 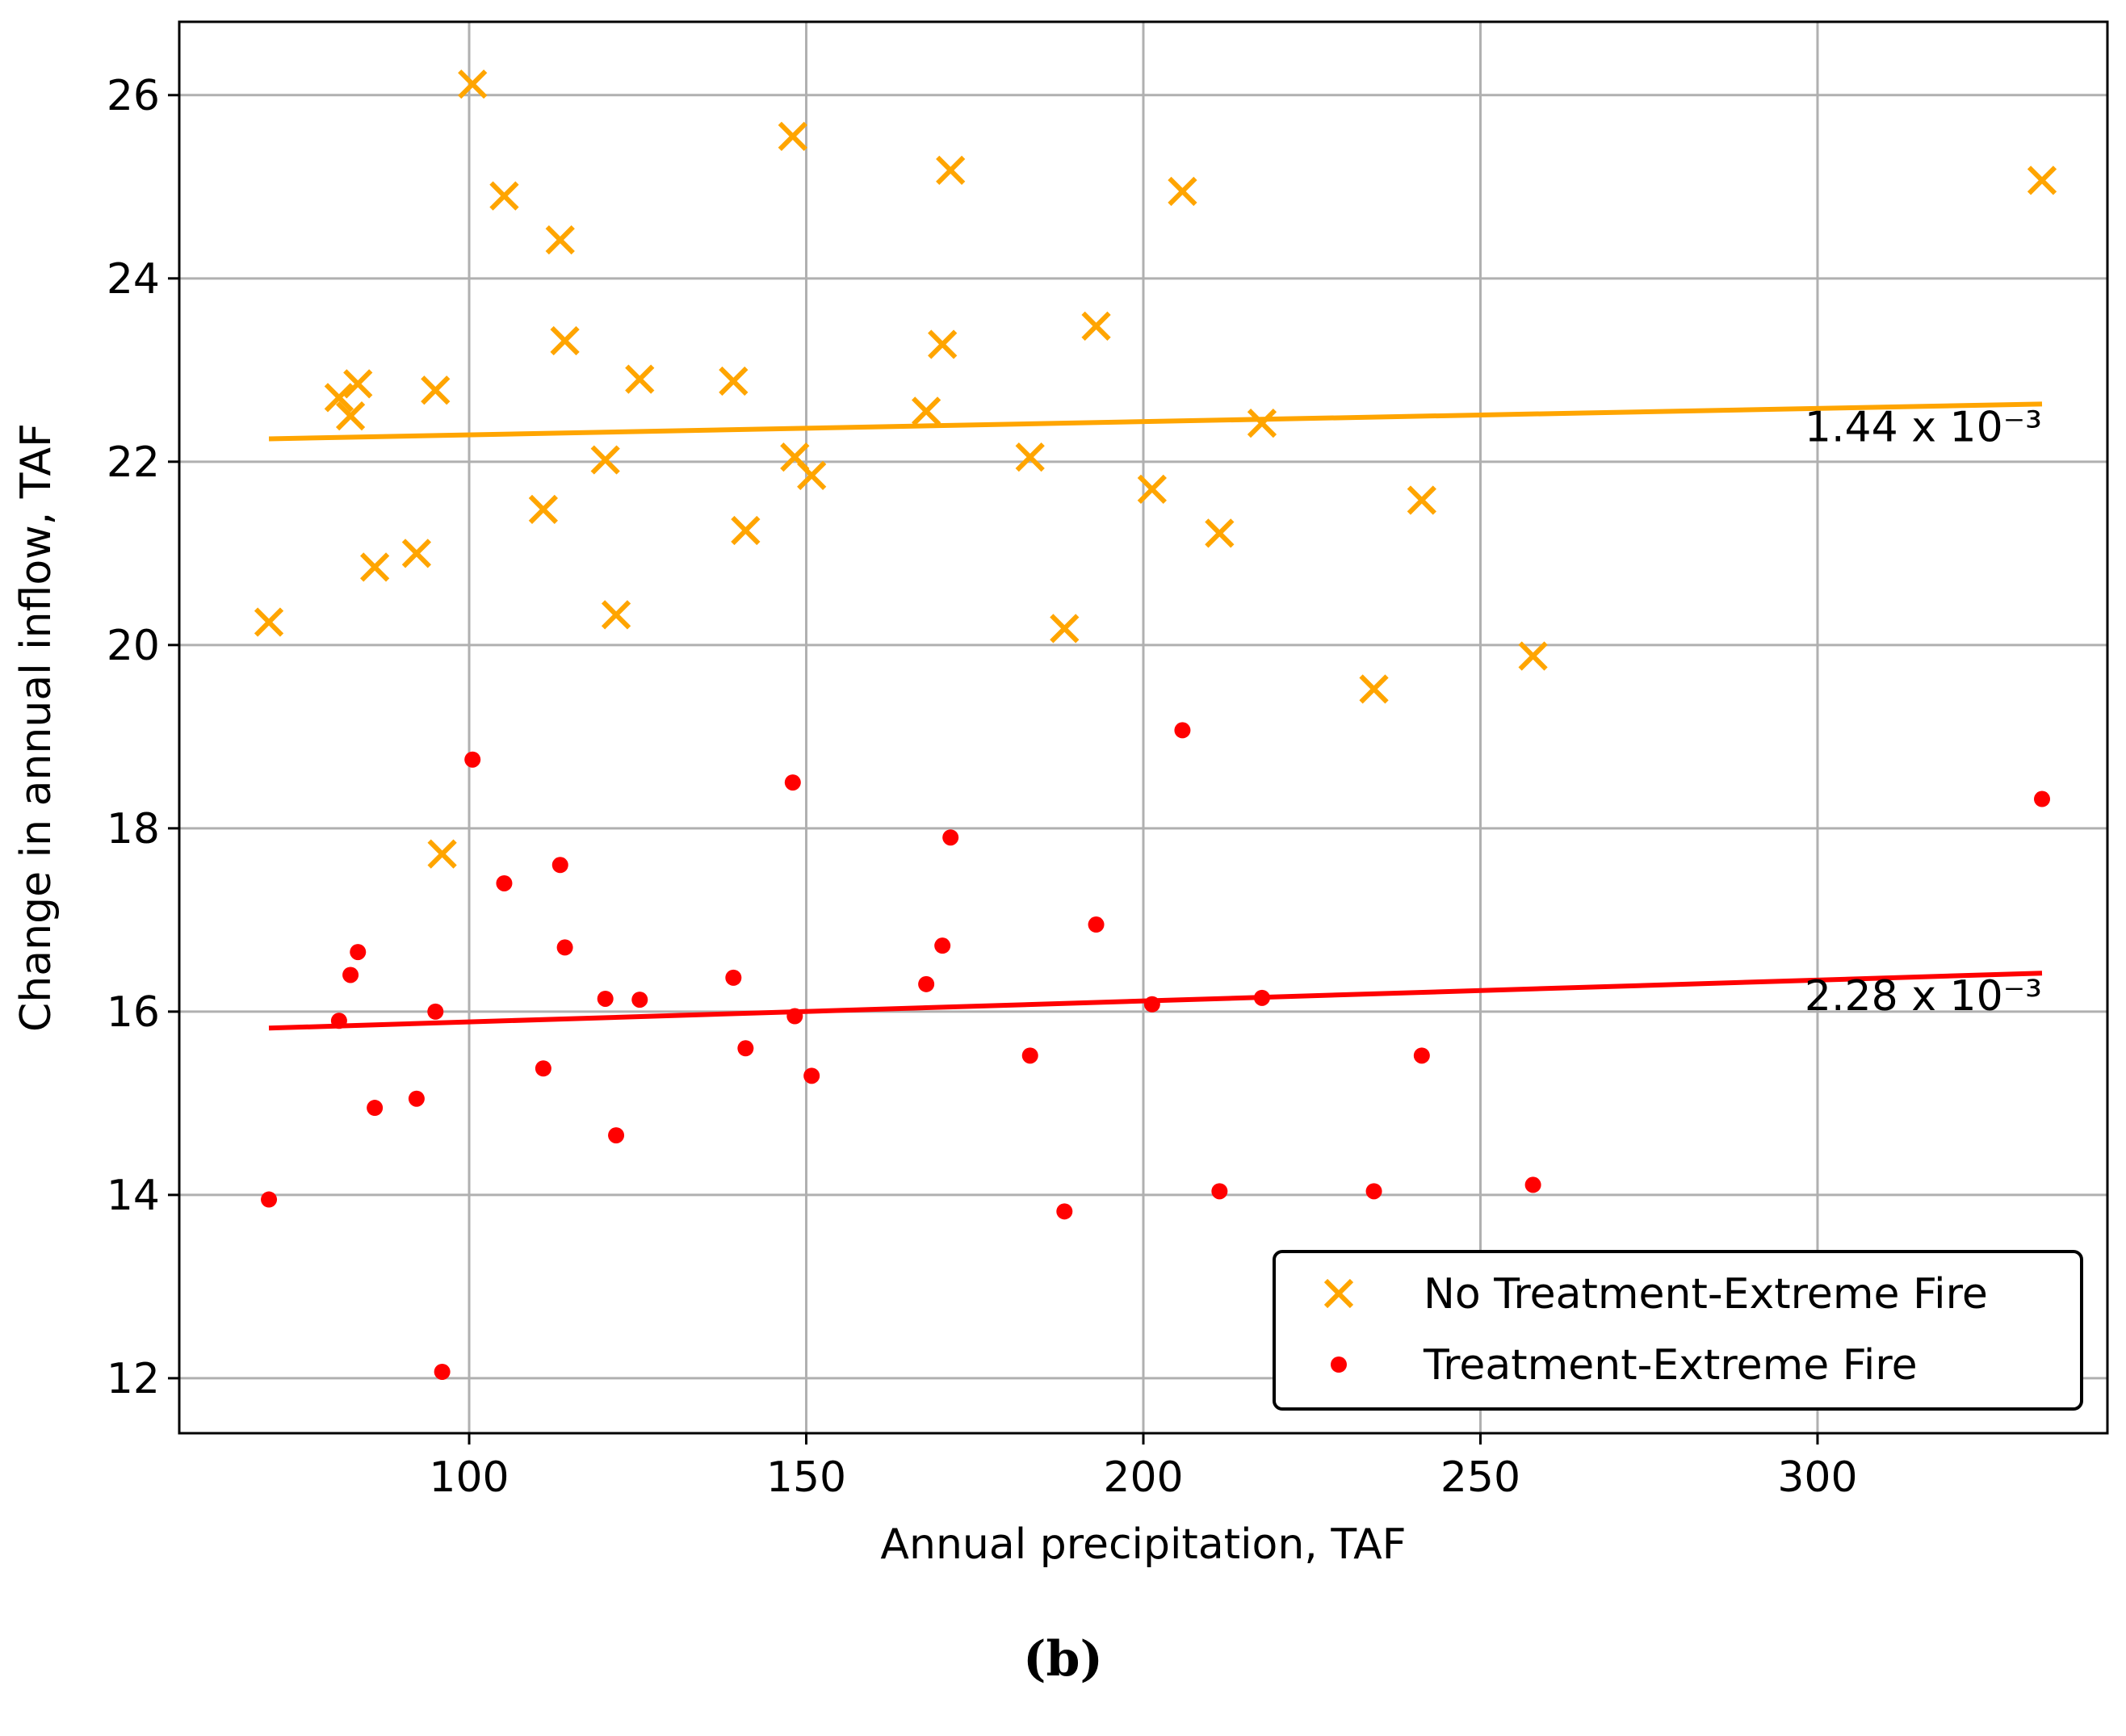 I want to click on figure-caption: (b), so click(x=1063, y=1659).